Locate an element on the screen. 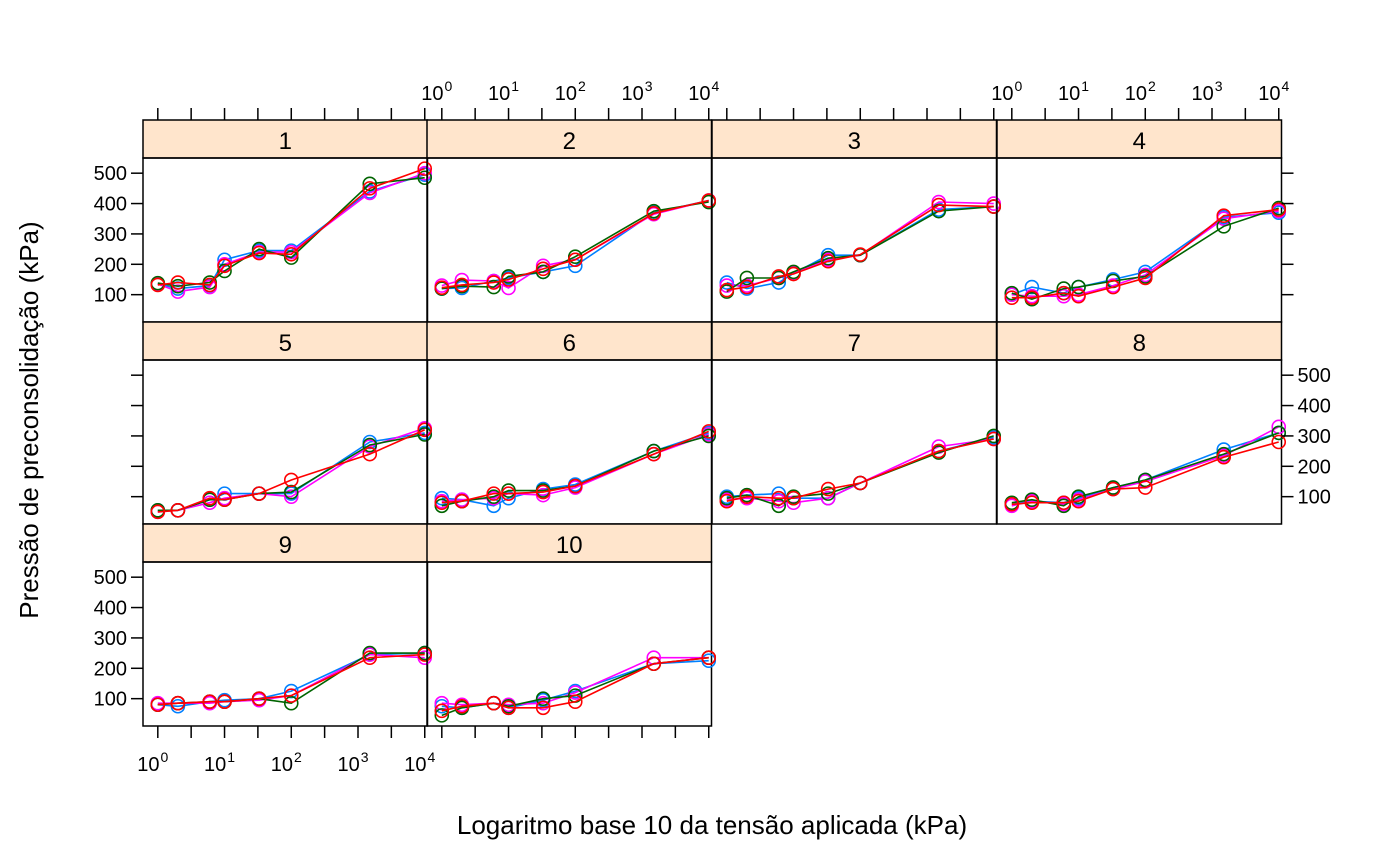 This screenshot has width=1400, height=866. x-tick-label: 10¹ is located at coordinates (219, 762).